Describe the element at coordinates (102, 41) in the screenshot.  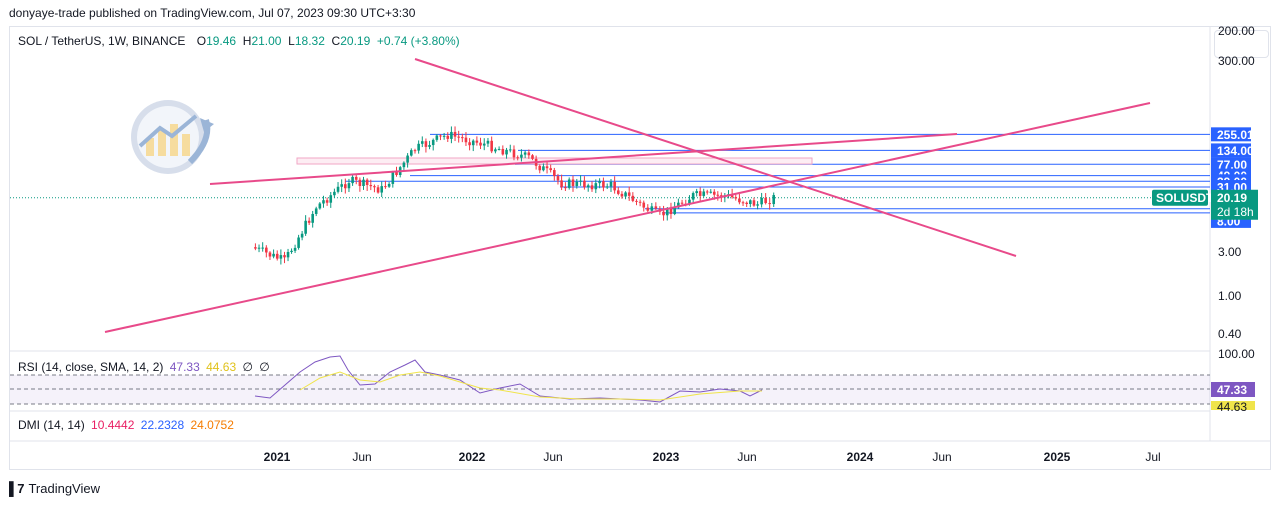
I see `symbol-label: SOL / TetherUS, 1W, BINANCE` at that location.